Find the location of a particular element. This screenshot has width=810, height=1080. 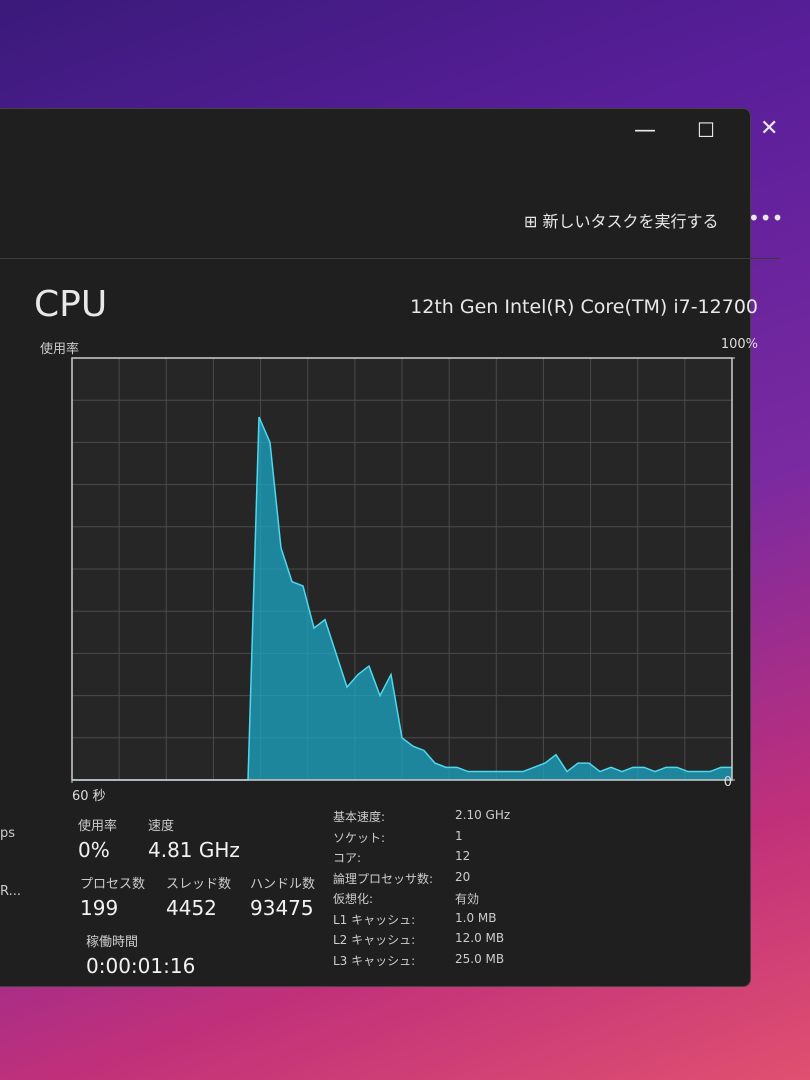

x-tick-label: 60 秒 is located at coordinates (89, 796).